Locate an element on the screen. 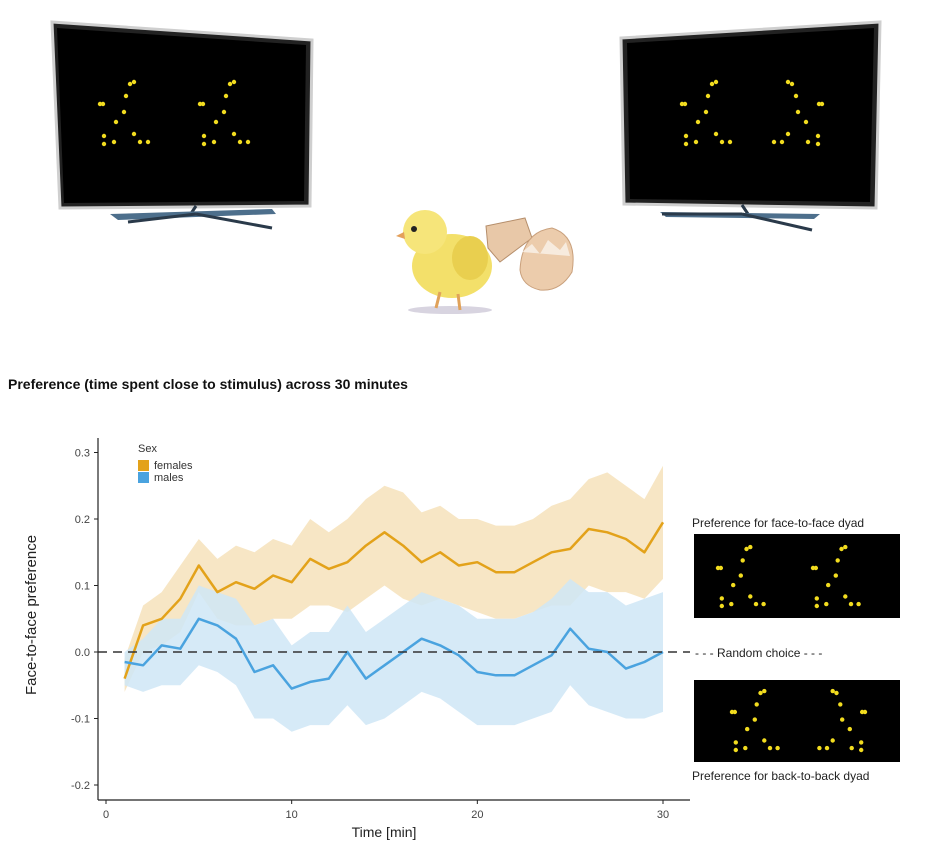 This screenshot has height=858, width=932. left-monitor-icon is located at coordinates (182, 125).